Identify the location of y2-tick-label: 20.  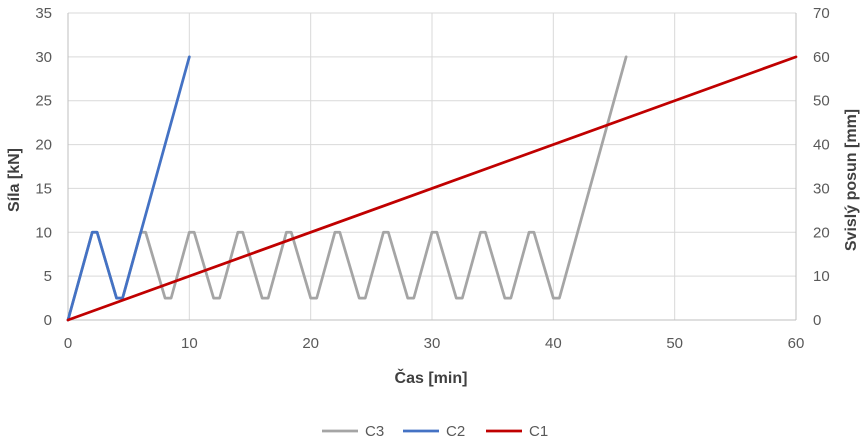
(821, 232).